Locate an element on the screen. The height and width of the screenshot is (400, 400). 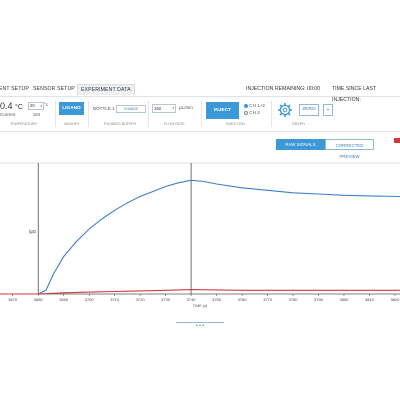
raw-signals-toggle: RAW SIGNALS is located at coordinates (300, 144).